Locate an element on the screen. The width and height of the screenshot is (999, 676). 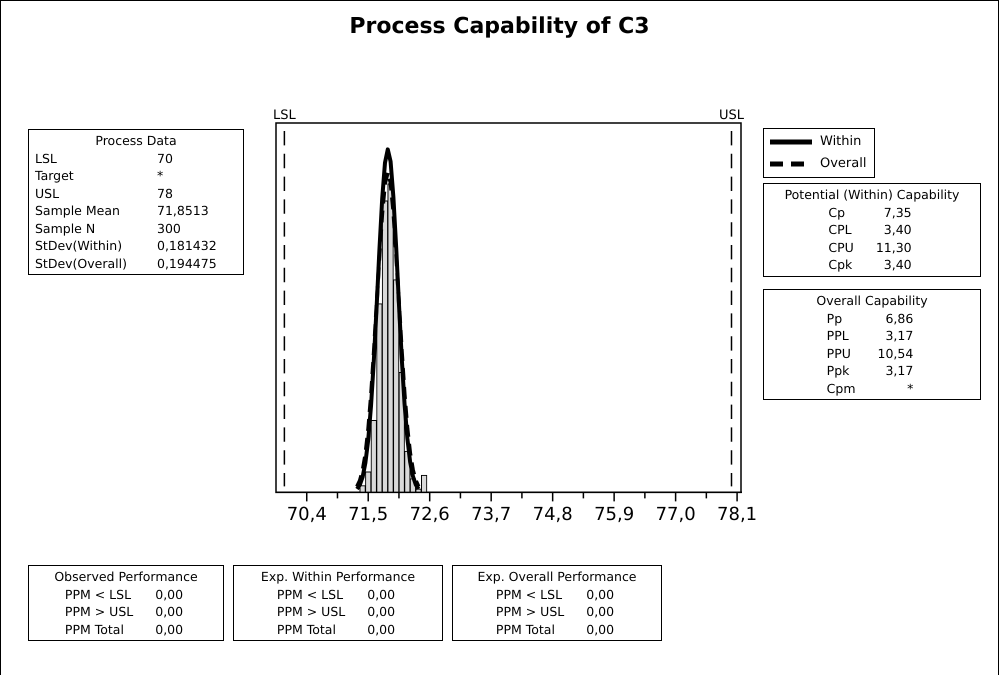
legend-label: Overall is located at coordinates (843, 164).